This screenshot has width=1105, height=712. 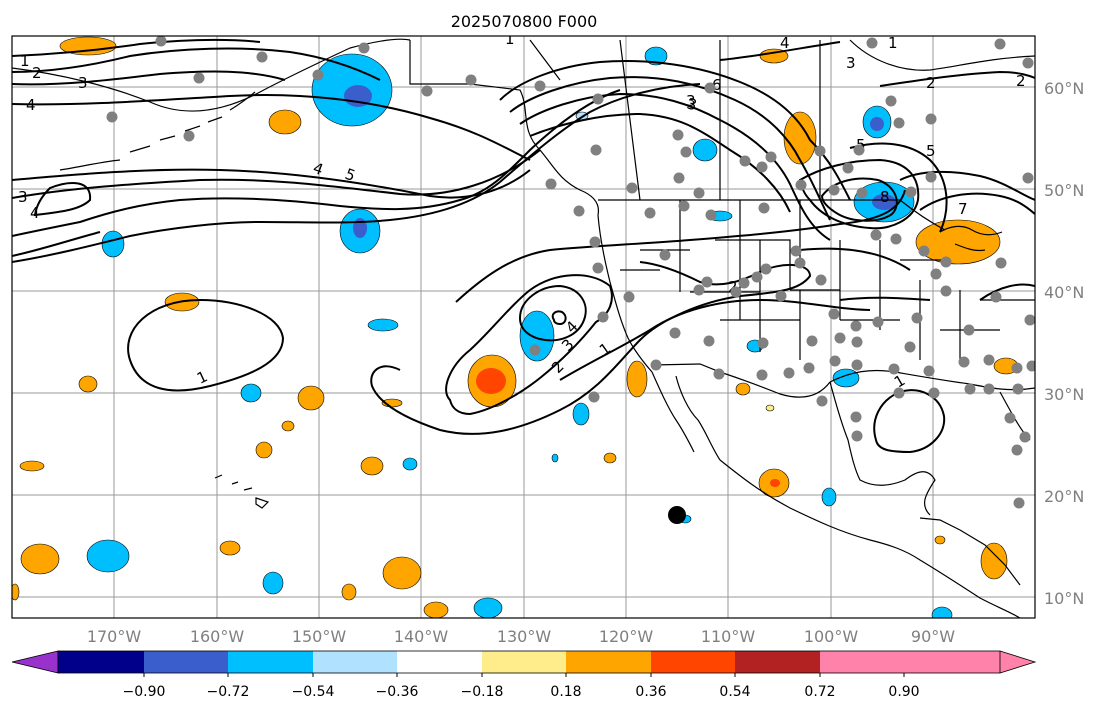 What do you see at coordinates (677, 515) in the screenshot?
I see `storm-center-marker` at bounding box center [677, 515].